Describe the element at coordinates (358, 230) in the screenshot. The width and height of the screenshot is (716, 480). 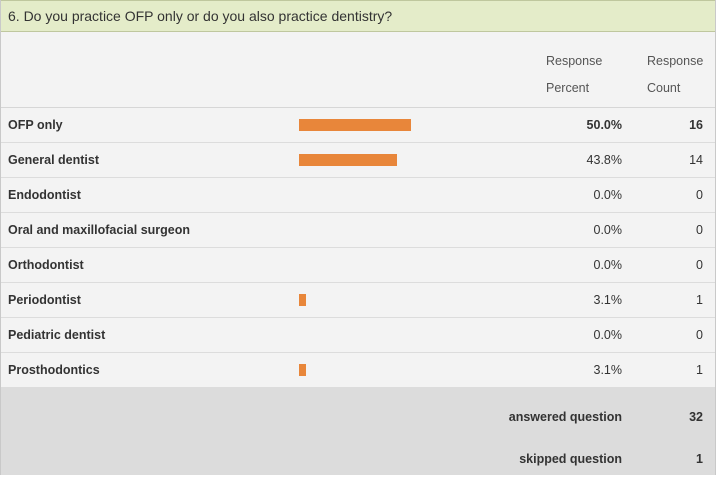
I see `answer-row: Oral and maxillofacial surgeon 0.0% 0` at that location.